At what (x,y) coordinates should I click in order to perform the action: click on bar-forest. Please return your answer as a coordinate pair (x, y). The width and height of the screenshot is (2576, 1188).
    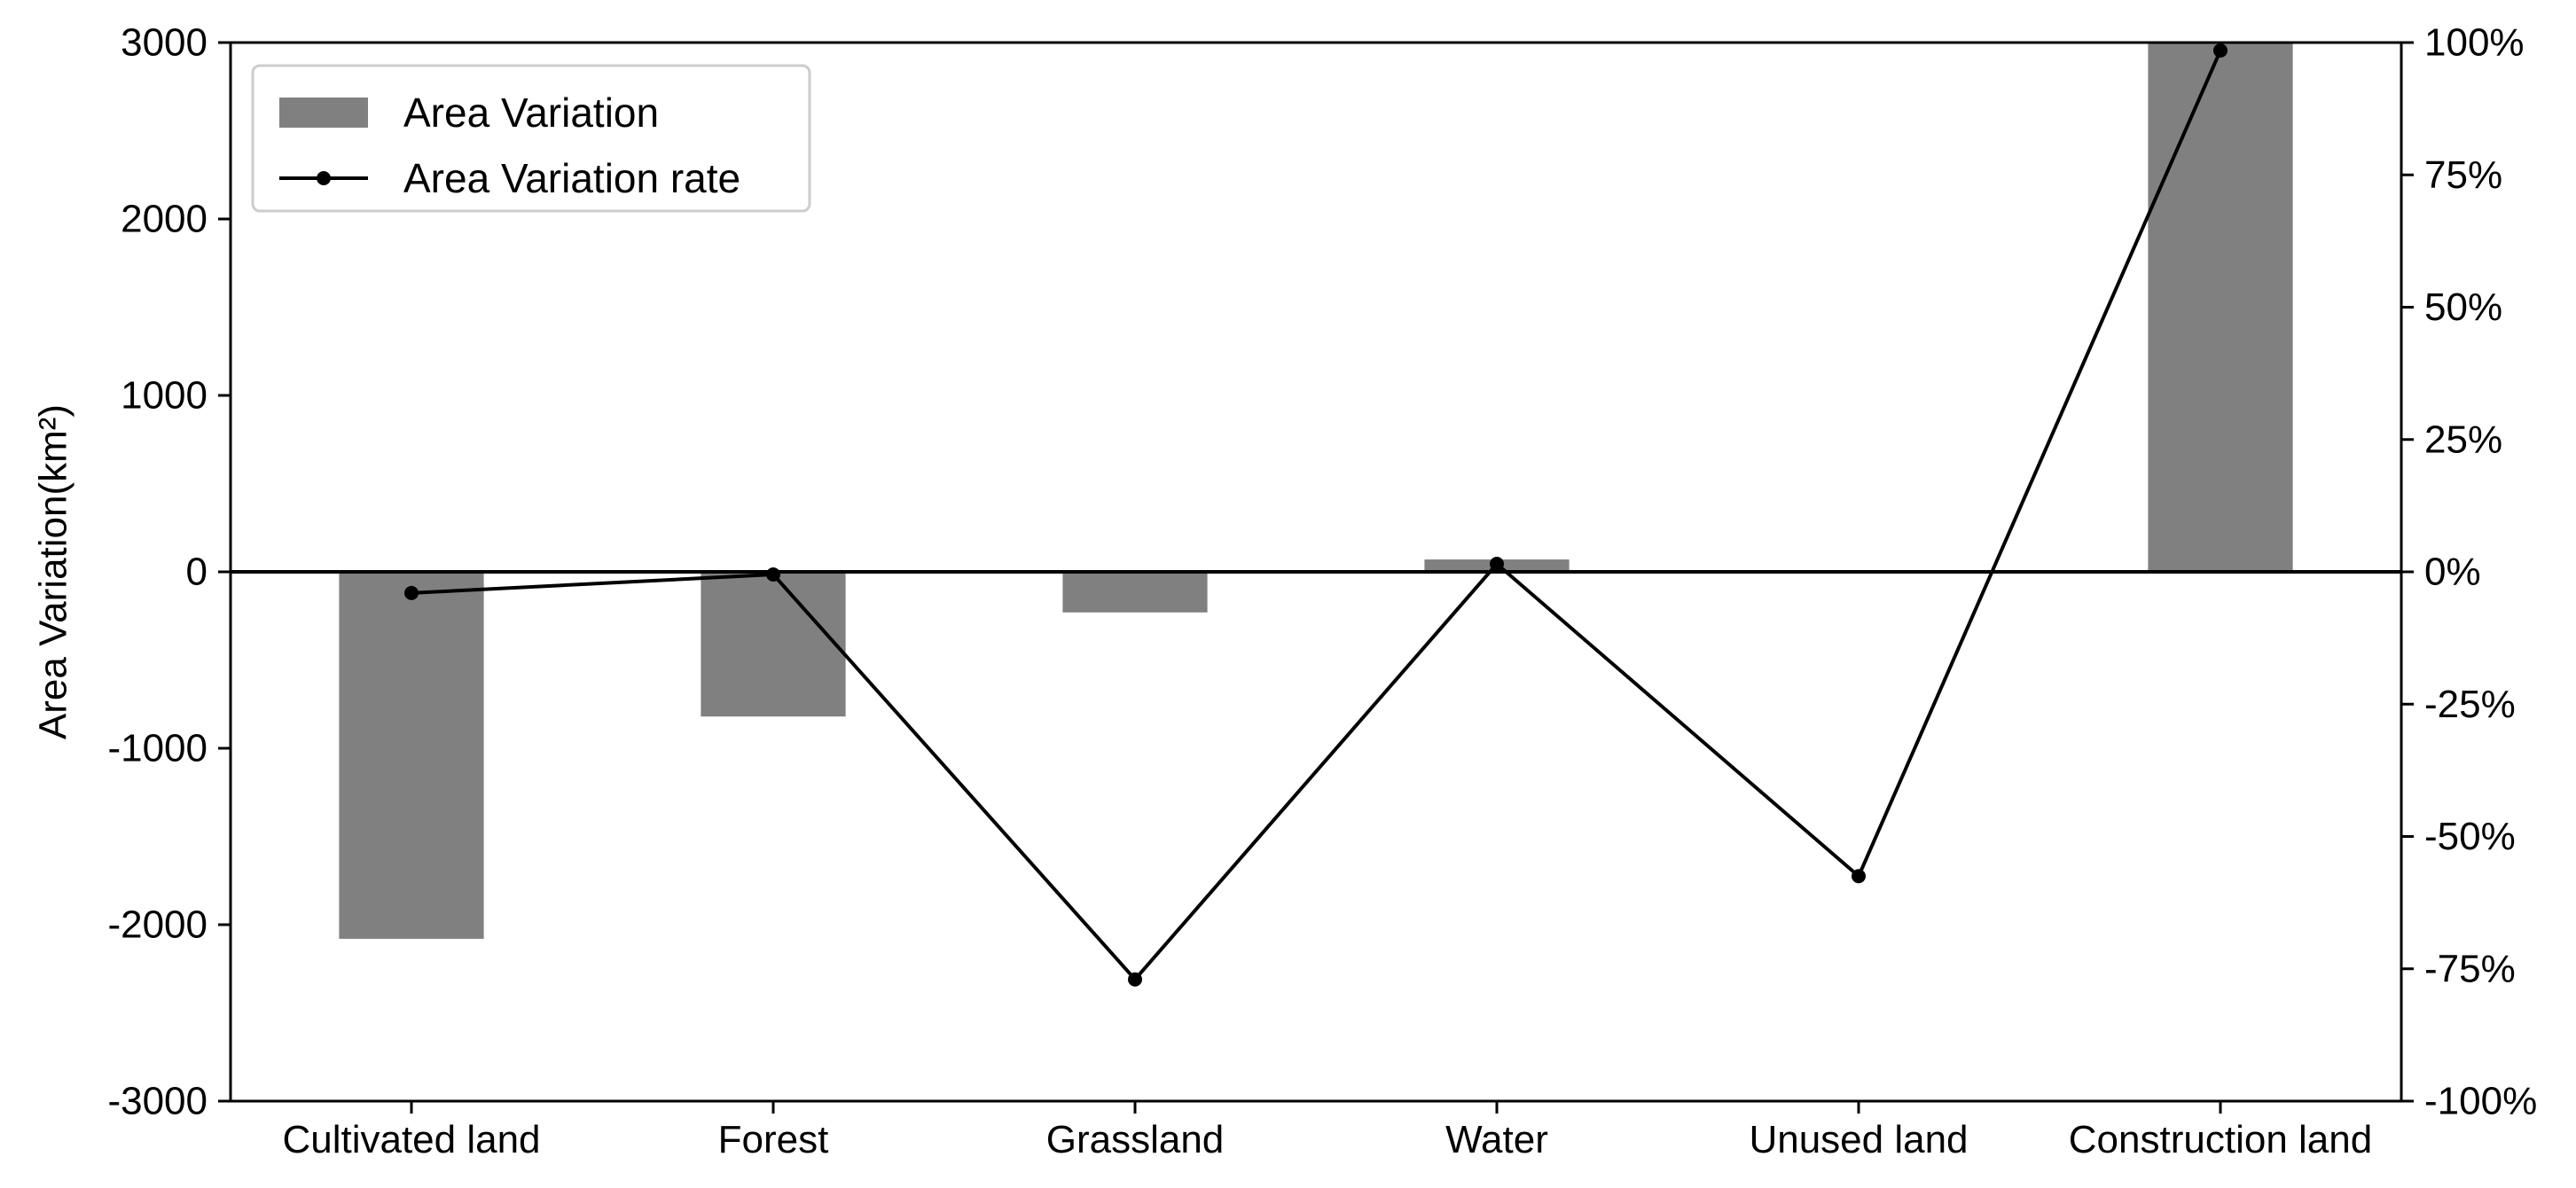
    Looking at the image, I should click on (773, 645).